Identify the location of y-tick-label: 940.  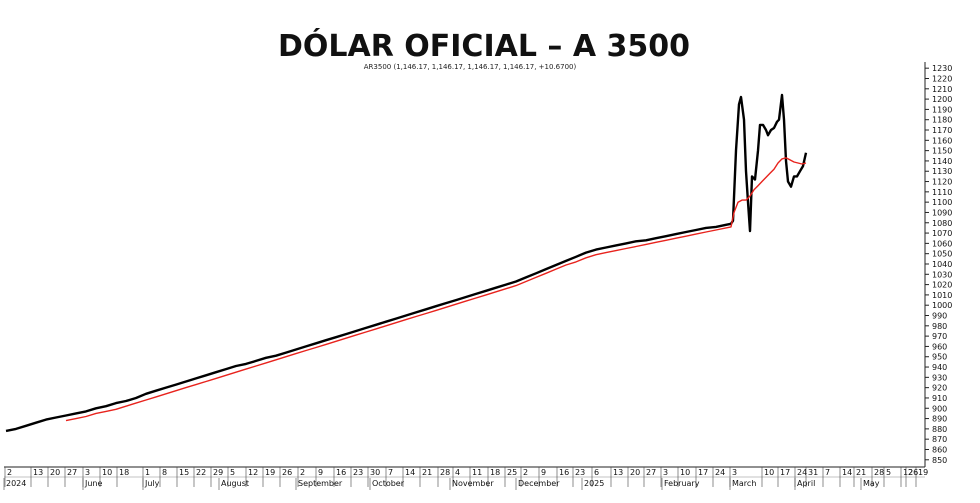
(939, 367).